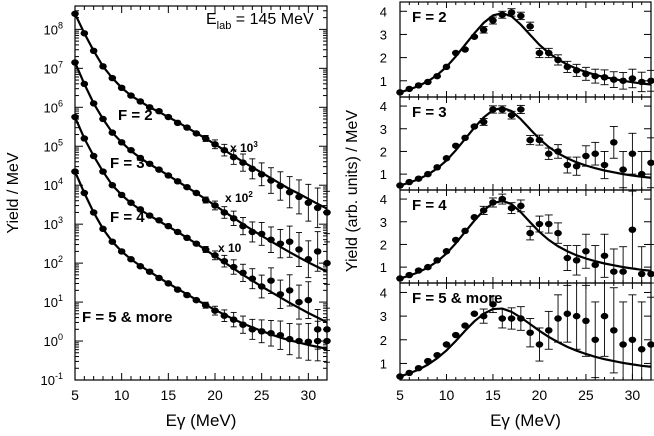 The height and width of the screenshot is (436, 654). What do you see at coordinates (13, 193) in the screenshot?
I see `y-axis-title: Yield / MeV` at bounding box center [13, 193].